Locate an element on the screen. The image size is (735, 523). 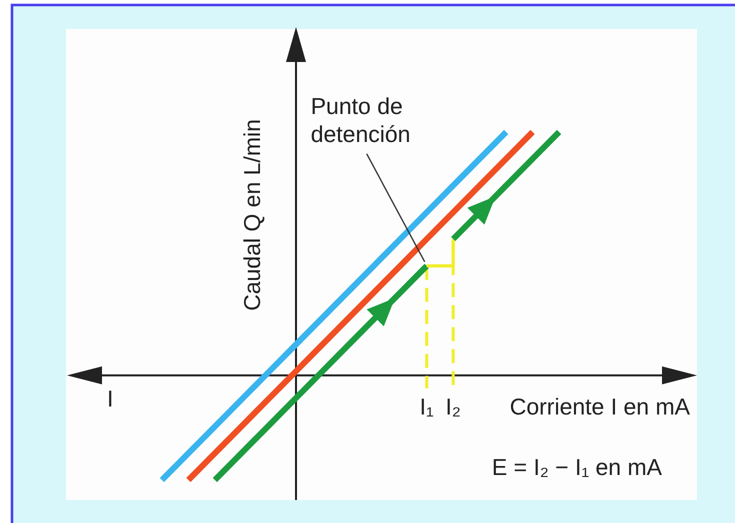
annotation: Punto de detención is located at coordinates (360, 119).